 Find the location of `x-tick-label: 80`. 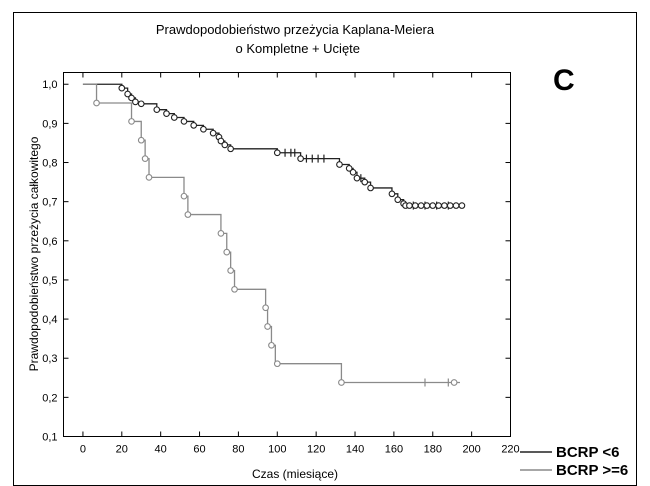

x-tick-label: 80 is located at coordinates (238, 450).